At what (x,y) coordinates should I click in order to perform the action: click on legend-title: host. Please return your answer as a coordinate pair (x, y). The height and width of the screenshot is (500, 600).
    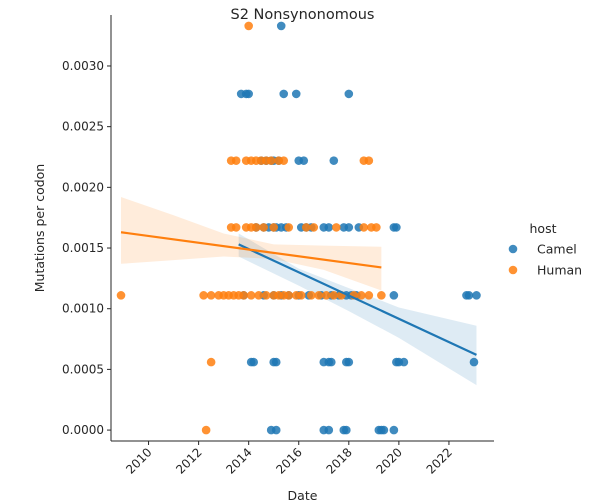
    Looking at the image, I should click on (543, 228).